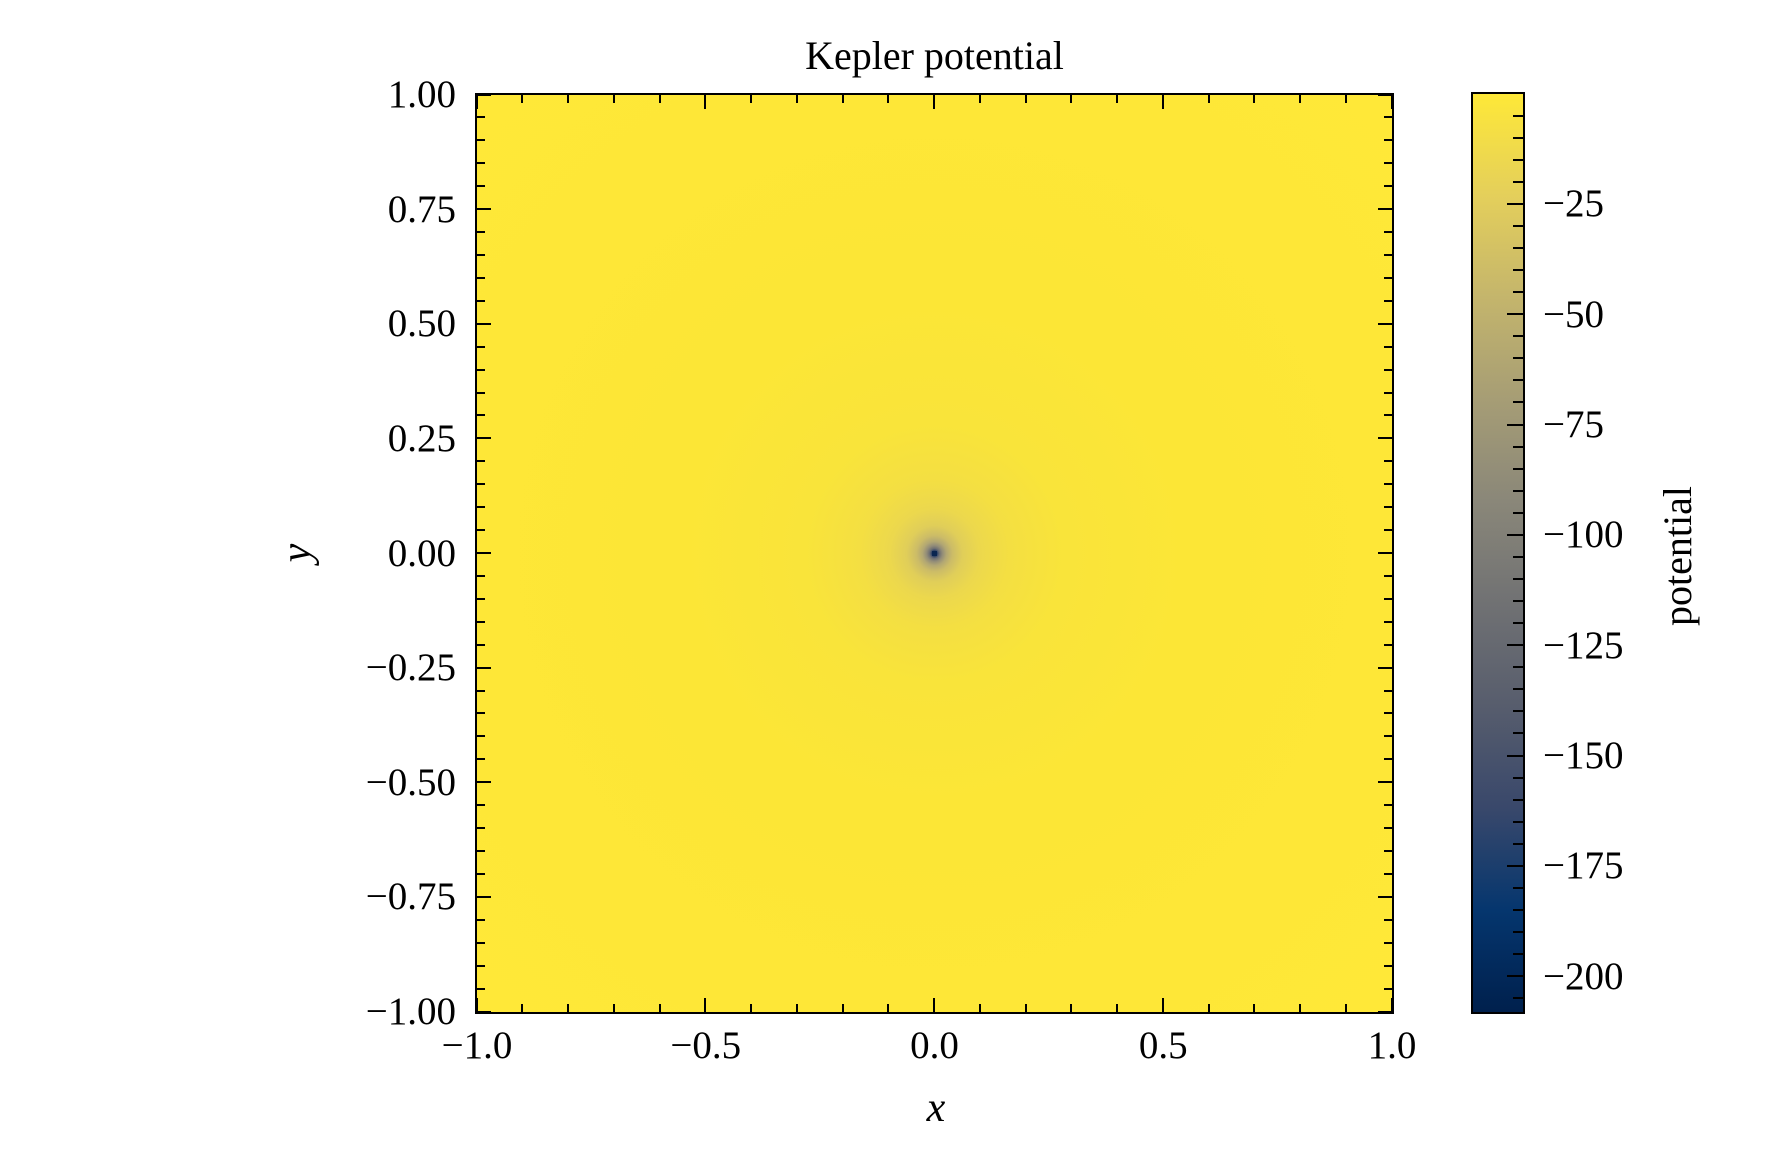 The height and width of the screenshot is (1170, 1770). What do you see at coordinates (706, 1045) in the screenshot?
I see `x-tick-label: −0.5` at bounding box center [706, 1045].